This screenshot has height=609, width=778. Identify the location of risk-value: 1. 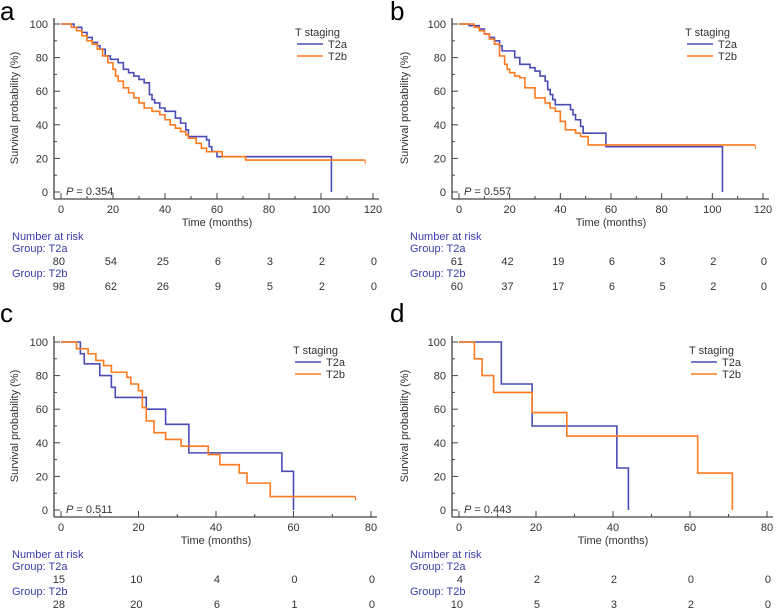
(294, 604).